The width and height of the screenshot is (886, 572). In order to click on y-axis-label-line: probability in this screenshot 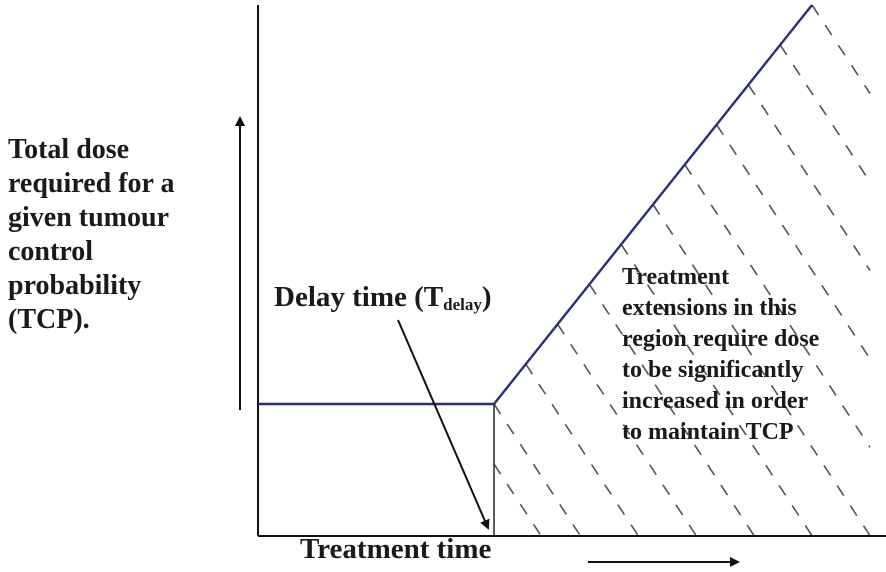, I will do `click(75, 285)`.